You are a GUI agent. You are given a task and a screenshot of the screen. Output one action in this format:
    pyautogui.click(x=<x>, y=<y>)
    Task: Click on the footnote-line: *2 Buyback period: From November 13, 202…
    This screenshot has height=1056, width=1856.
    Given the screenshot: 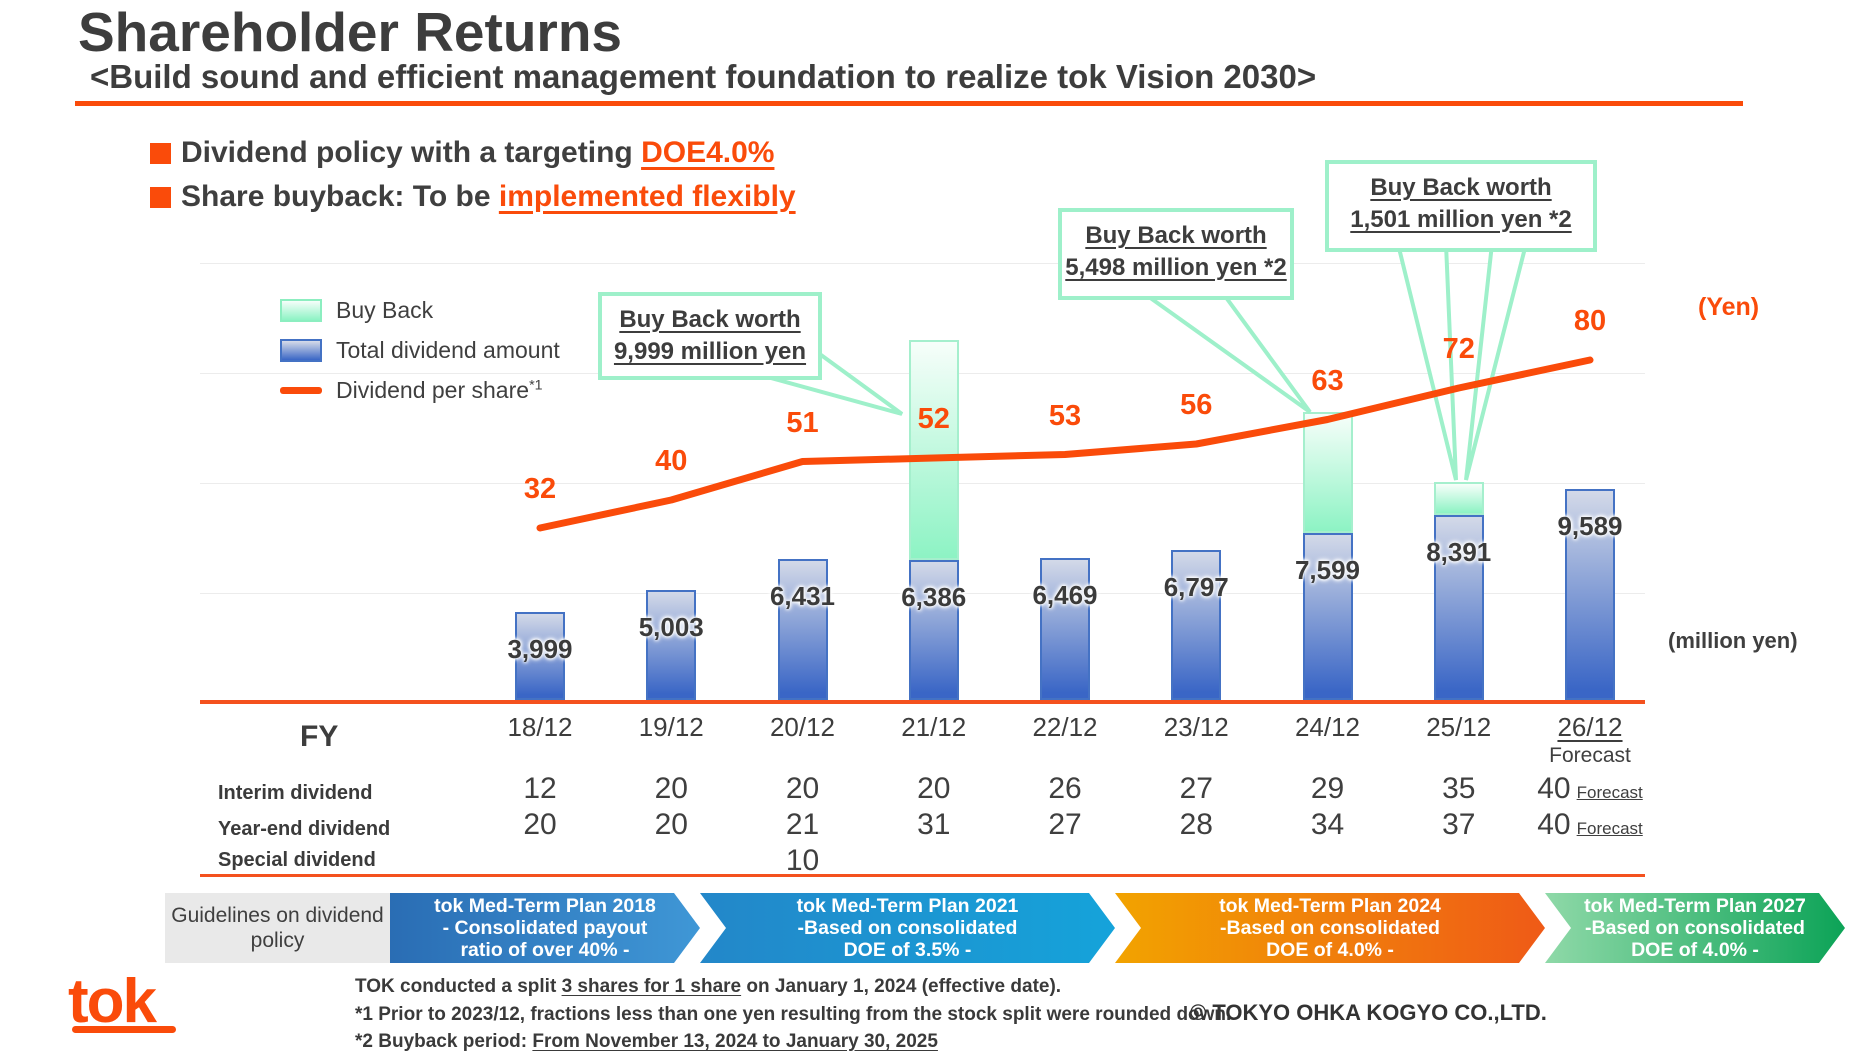 What is the action you would take?
    pyautogui.click(x=646, y=1042)
    